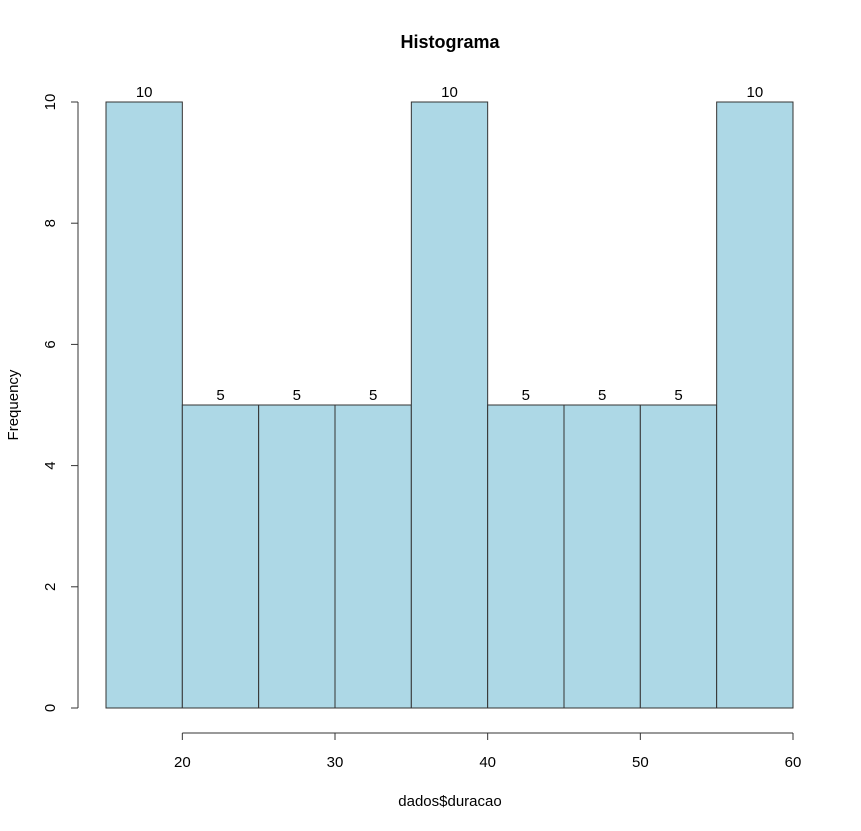 The height and width of the screenshot is (831, 861). Describe the element at coordinates (793, 762) in the screenshot. I see `x-tick-label: 60` at that location.